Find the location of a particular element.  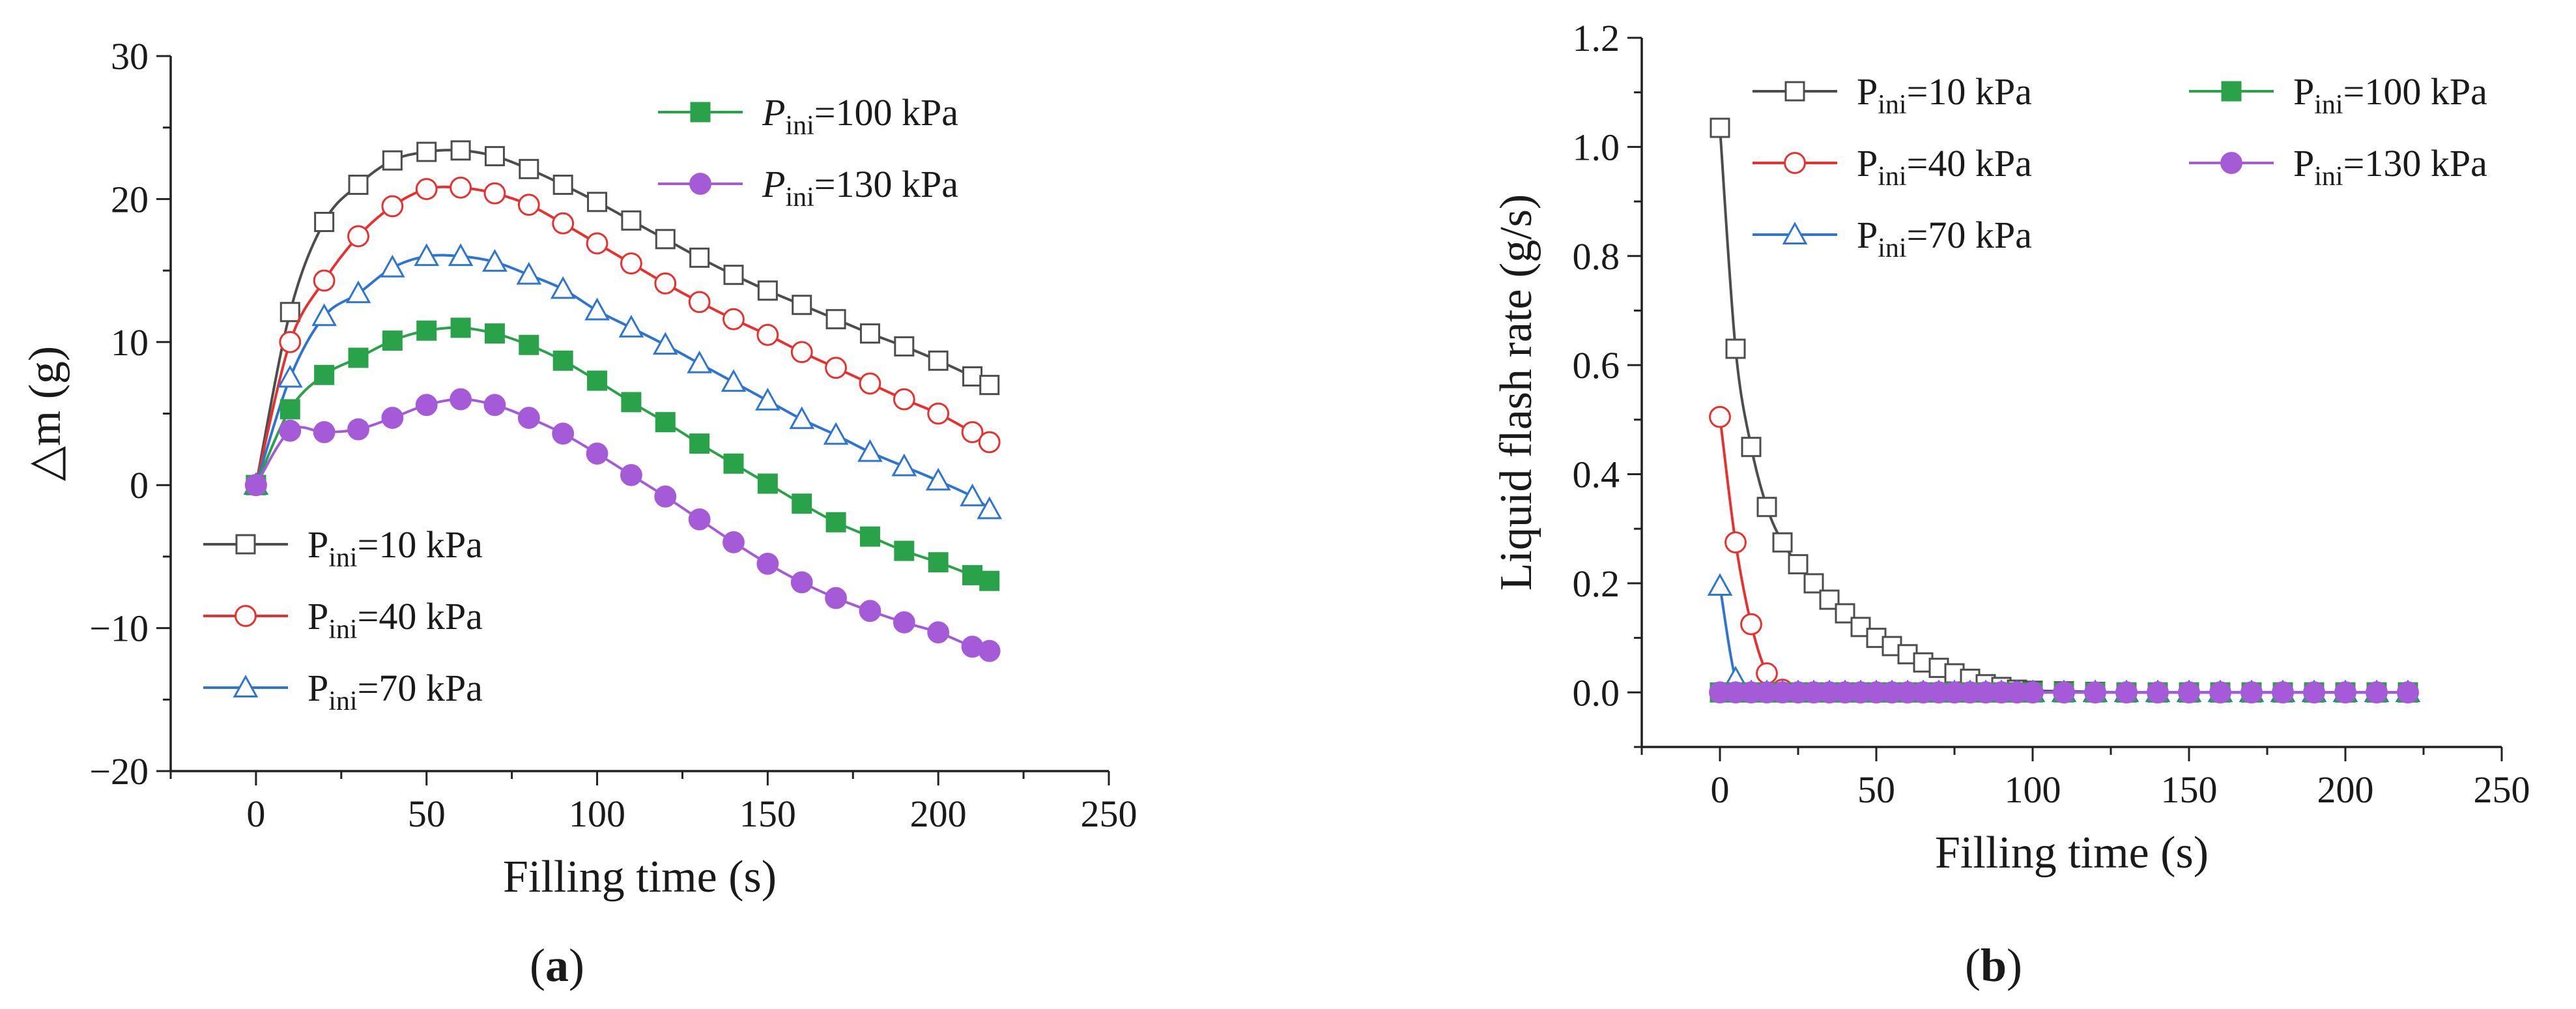

series-line is located at coordinates (2063, 555).